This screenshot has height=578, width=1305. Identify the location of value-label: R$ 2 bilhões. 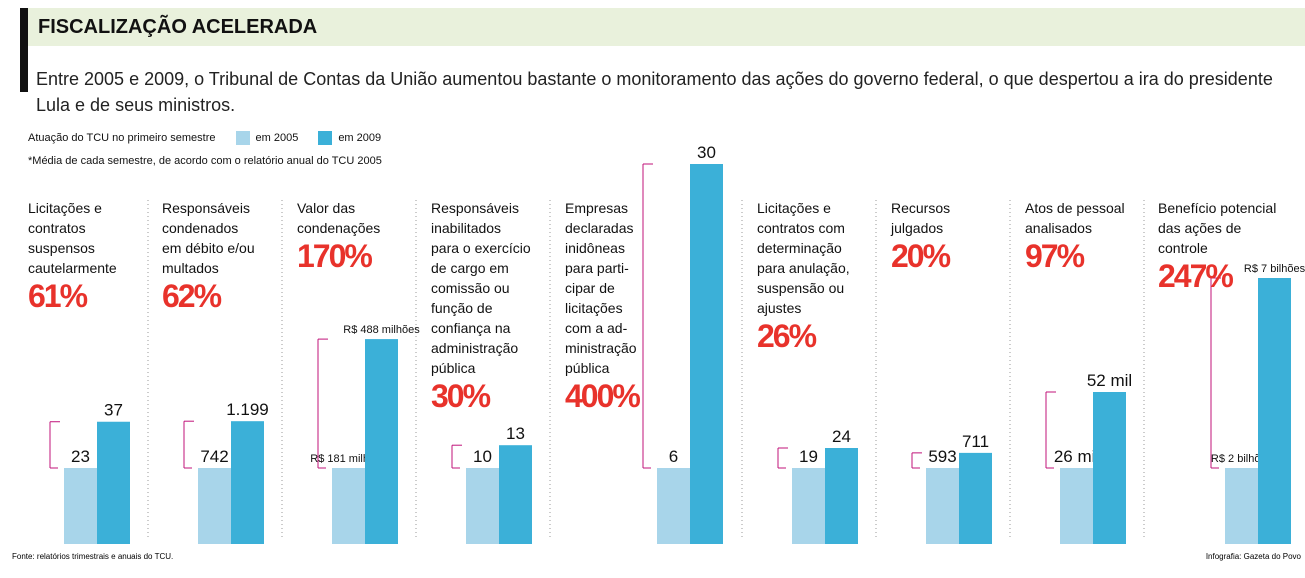
(1242, 459).